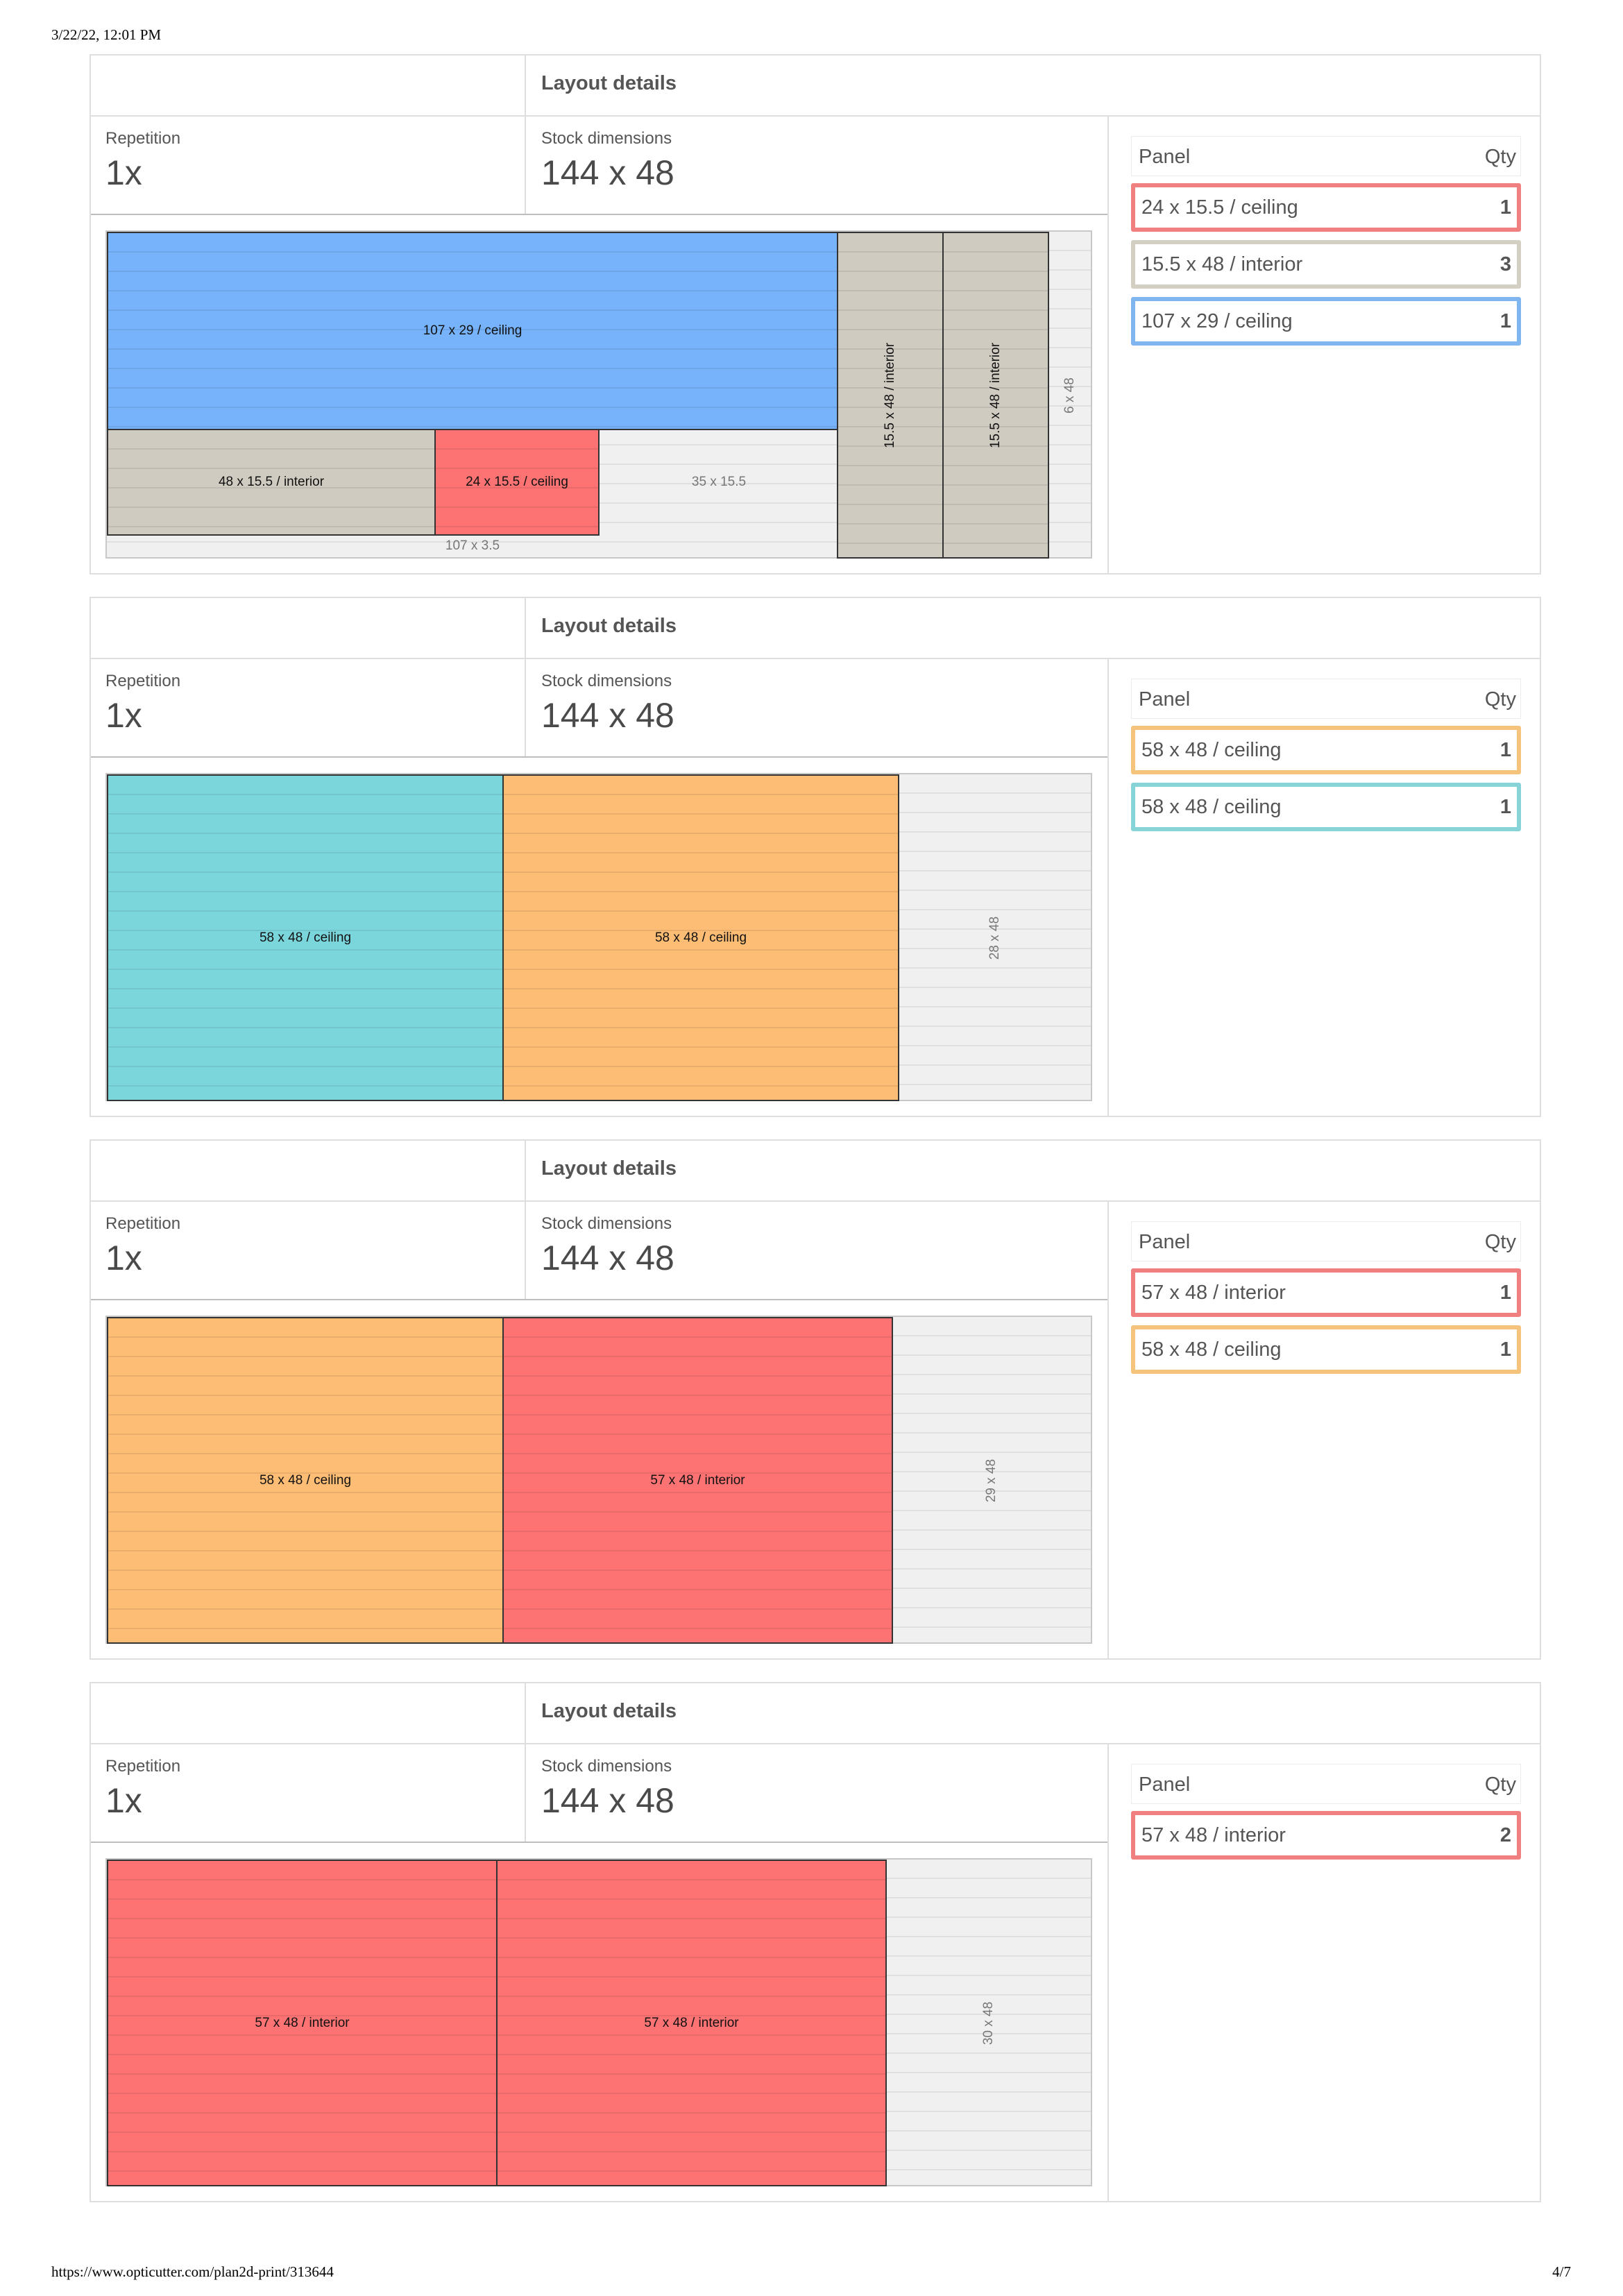 This screenshot has width=1623, height=2296. I want to click on piece-label: 24 x 15.5 / ceiling, so click(517, 482).